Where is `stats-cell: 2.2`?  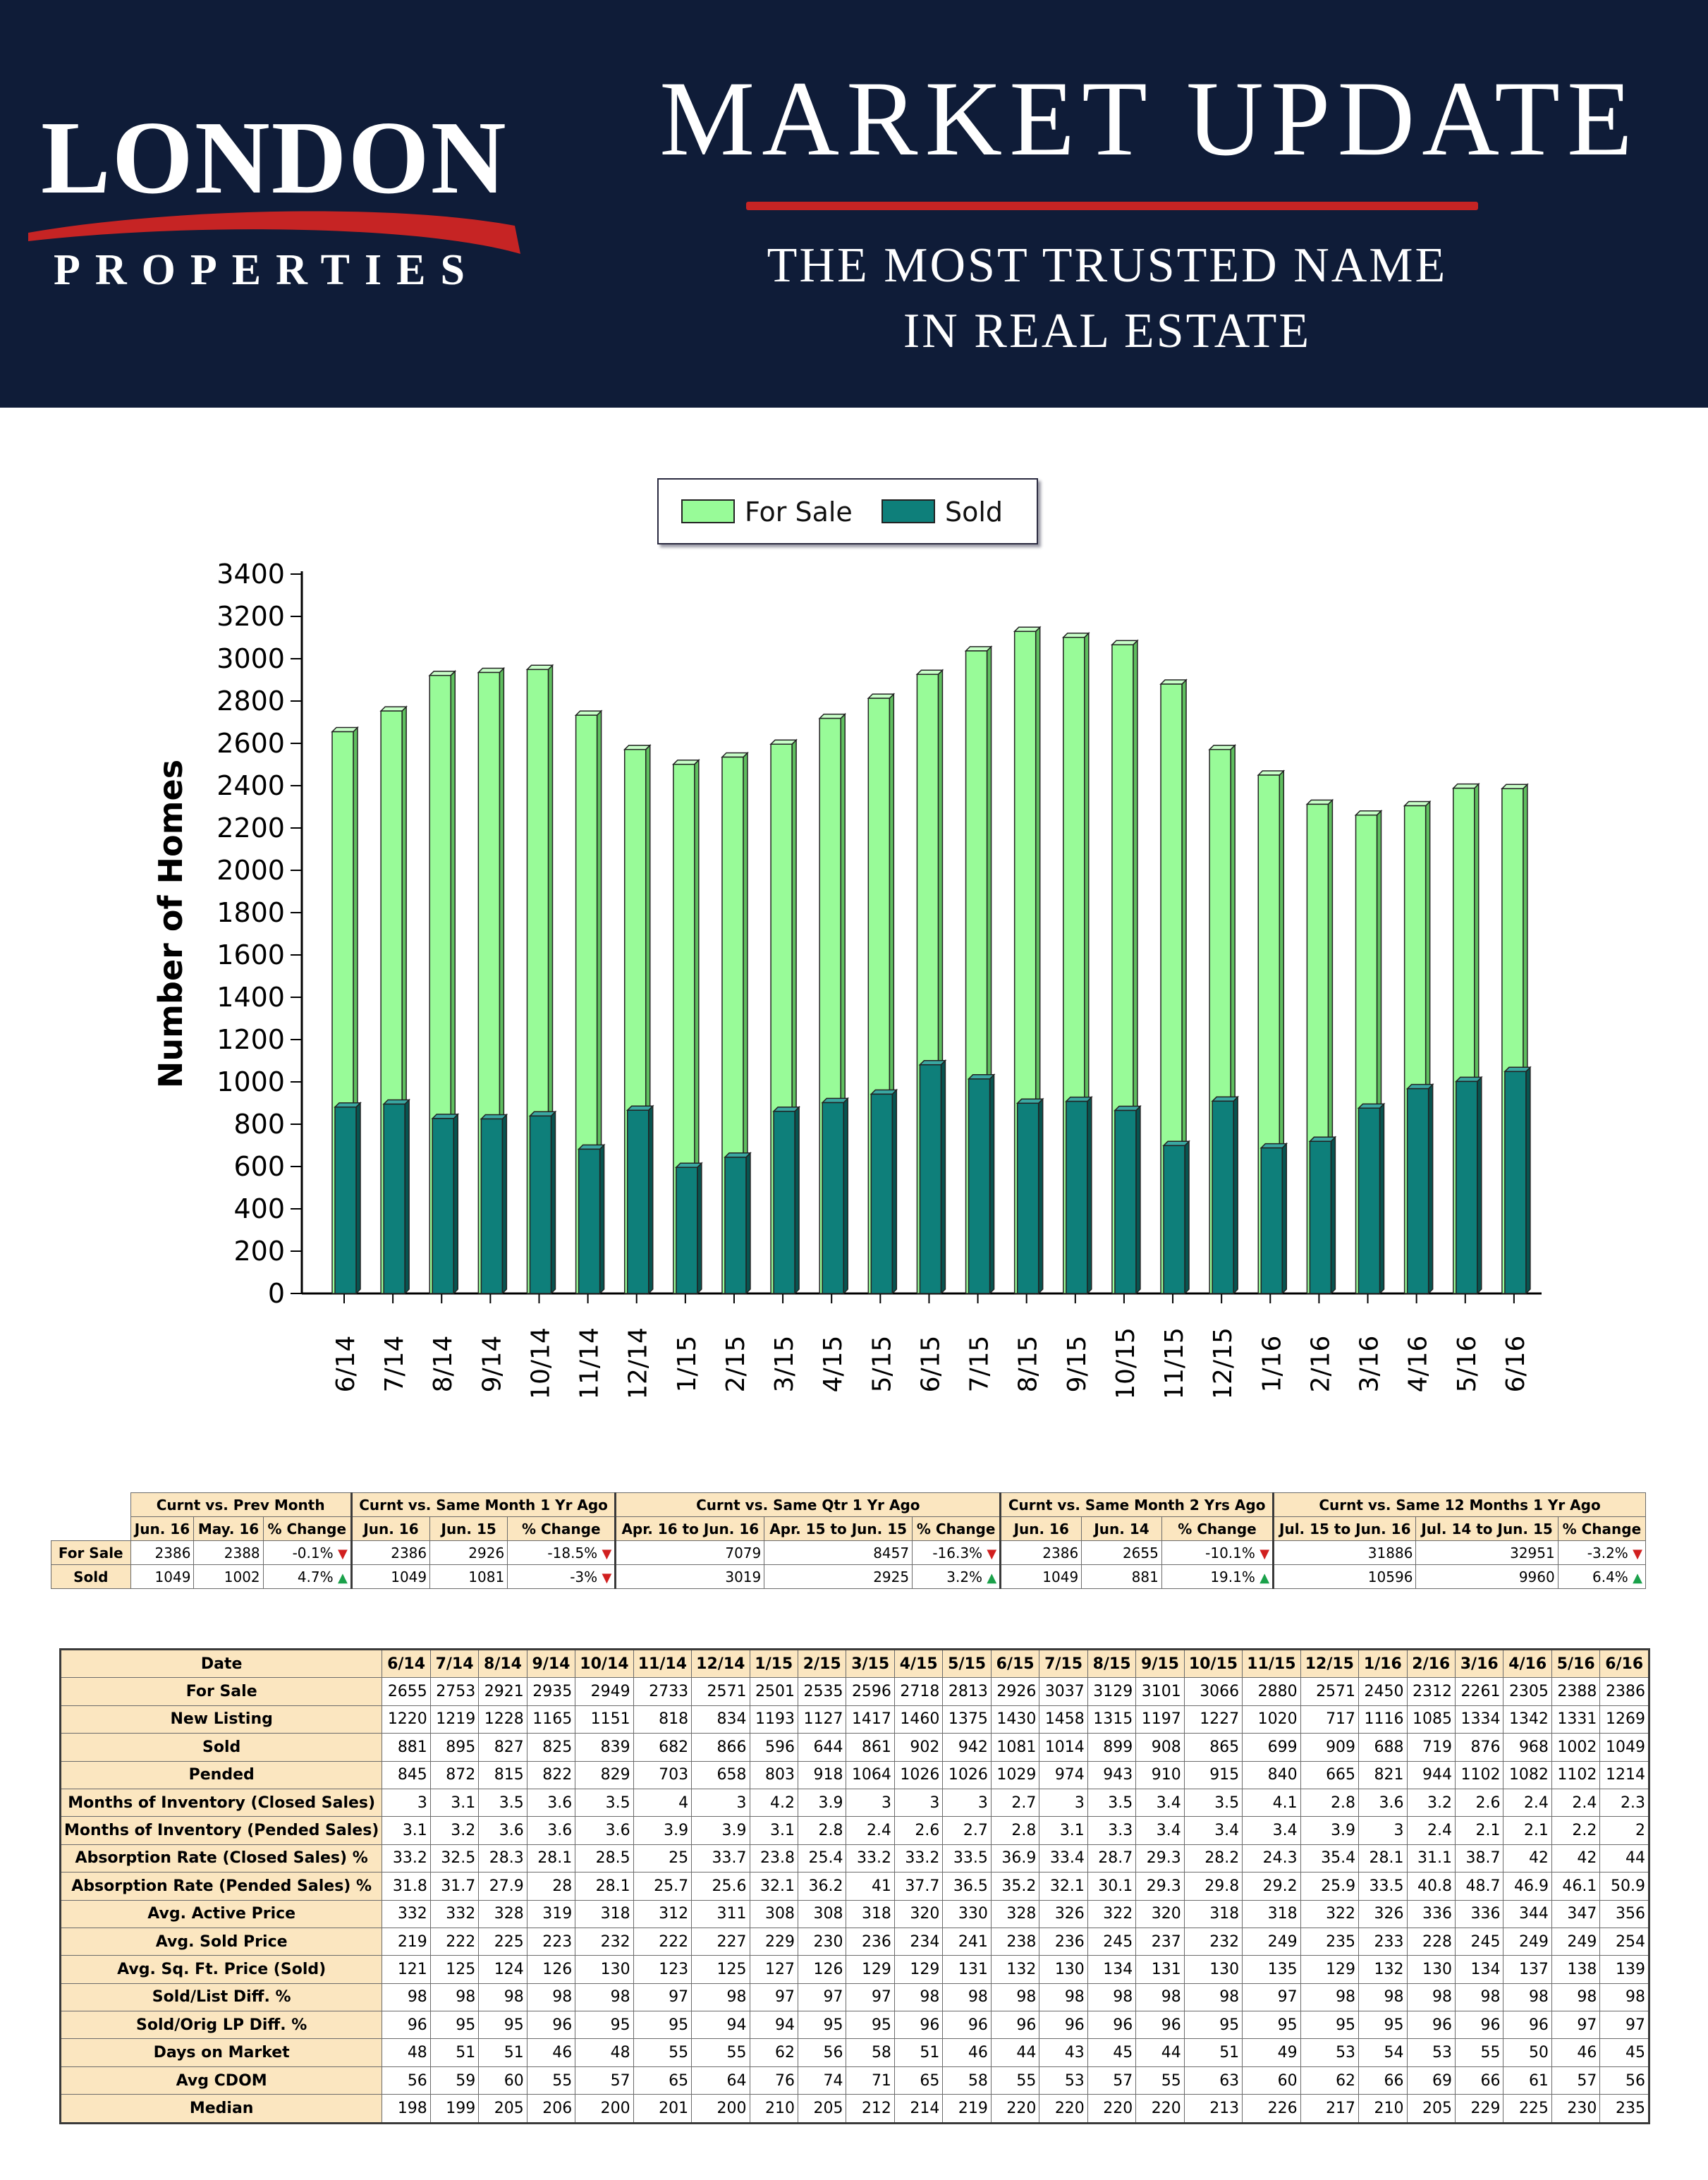
stats-cell: 2.2 is located at coordinates (1576, 1830).